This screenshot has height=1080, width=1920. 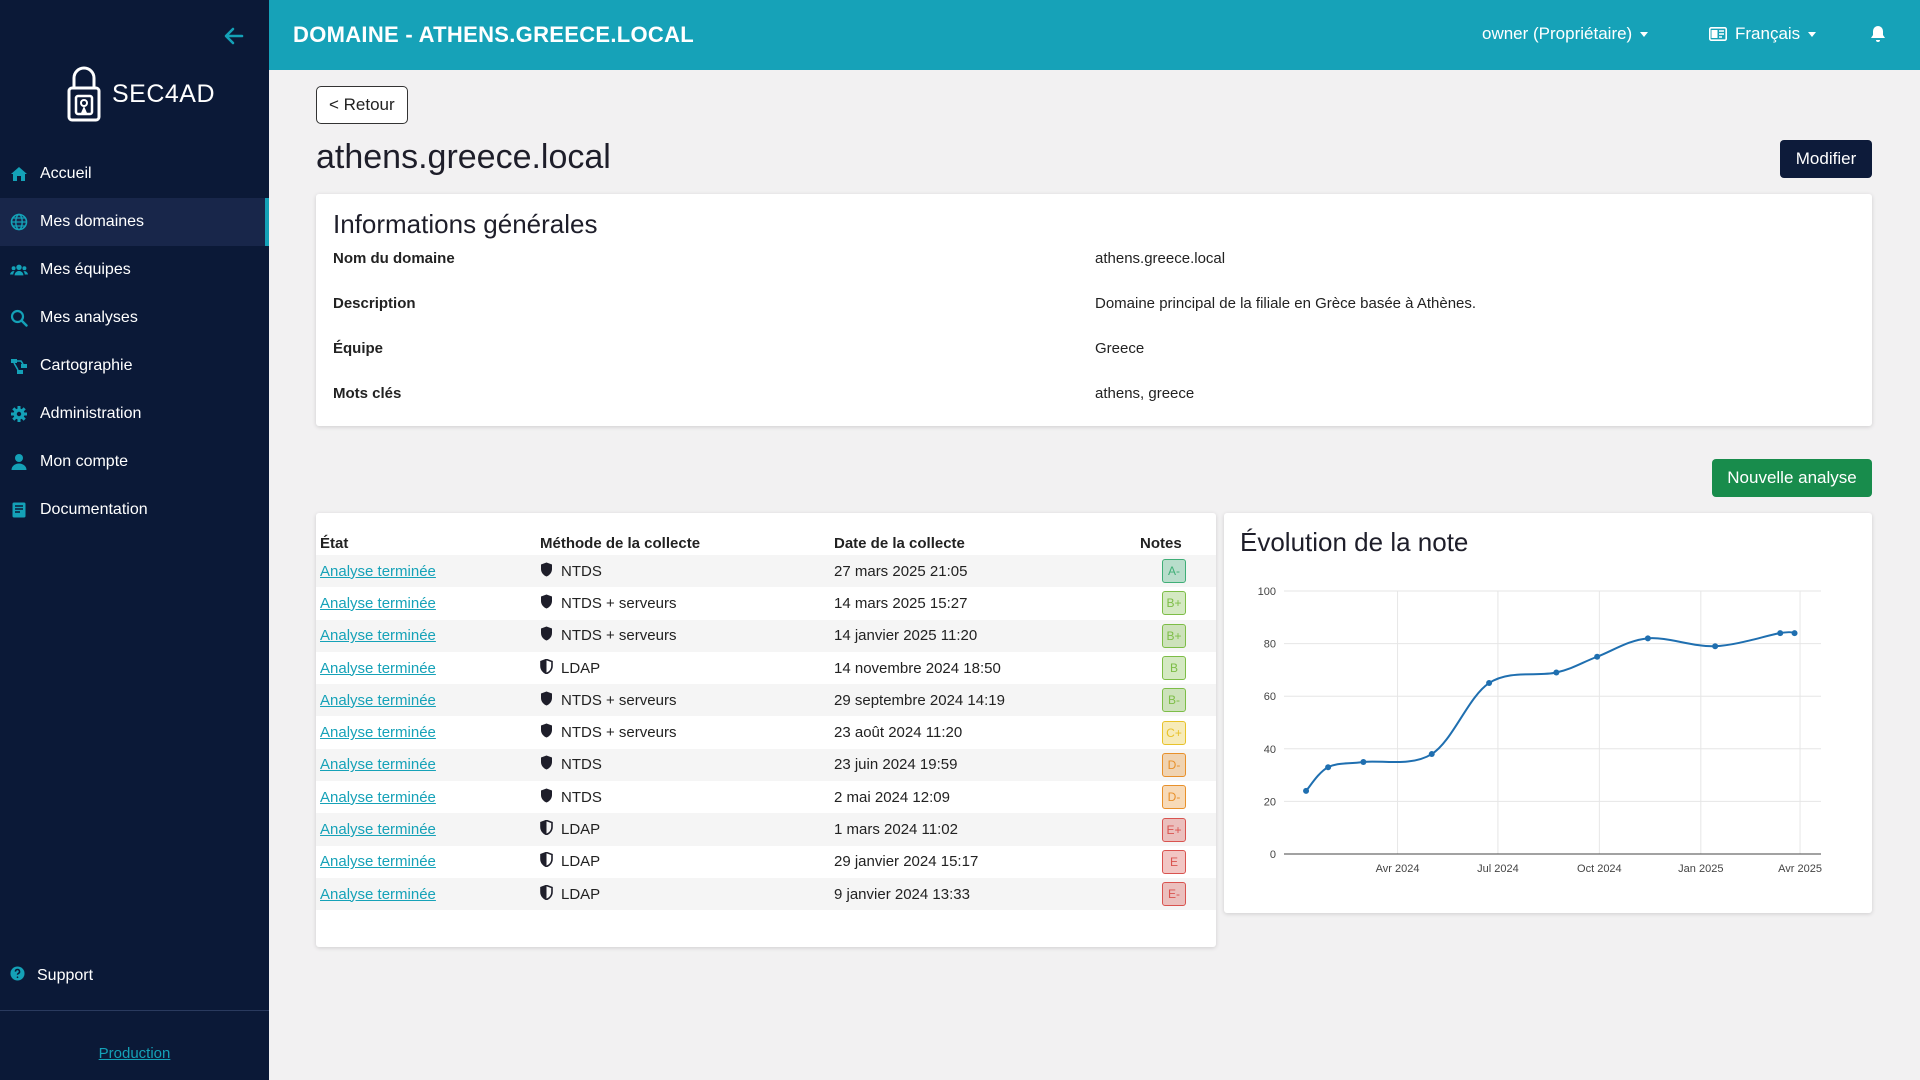 What do you see at coordinates (1768, 33) in the screenshot?
I see `language-menu-label: Français` at bounding box center [1768, 33].